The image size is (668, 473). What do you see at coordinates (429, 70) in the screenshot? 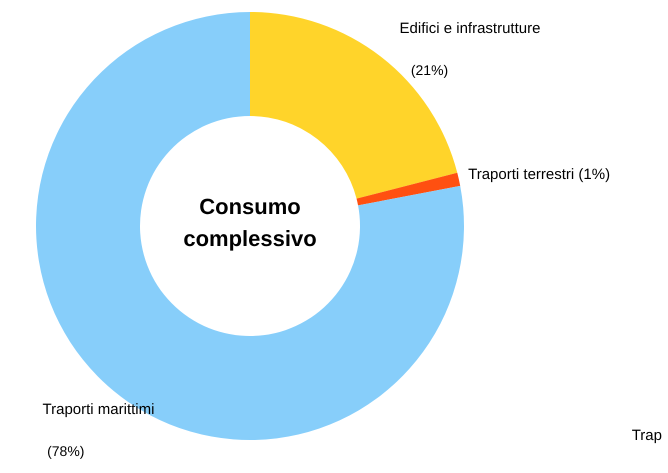
I see `data-label: (21%)` at bounding box center [429, 70].